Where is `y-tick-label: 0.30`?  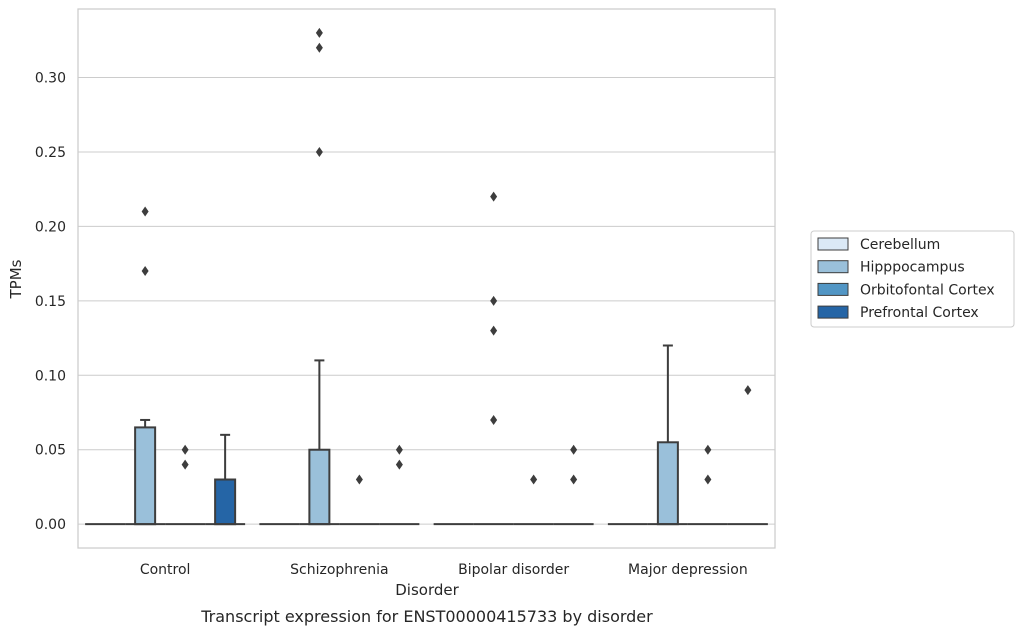
y-tick-label: 0.30 is located at coordinates (50, 78).